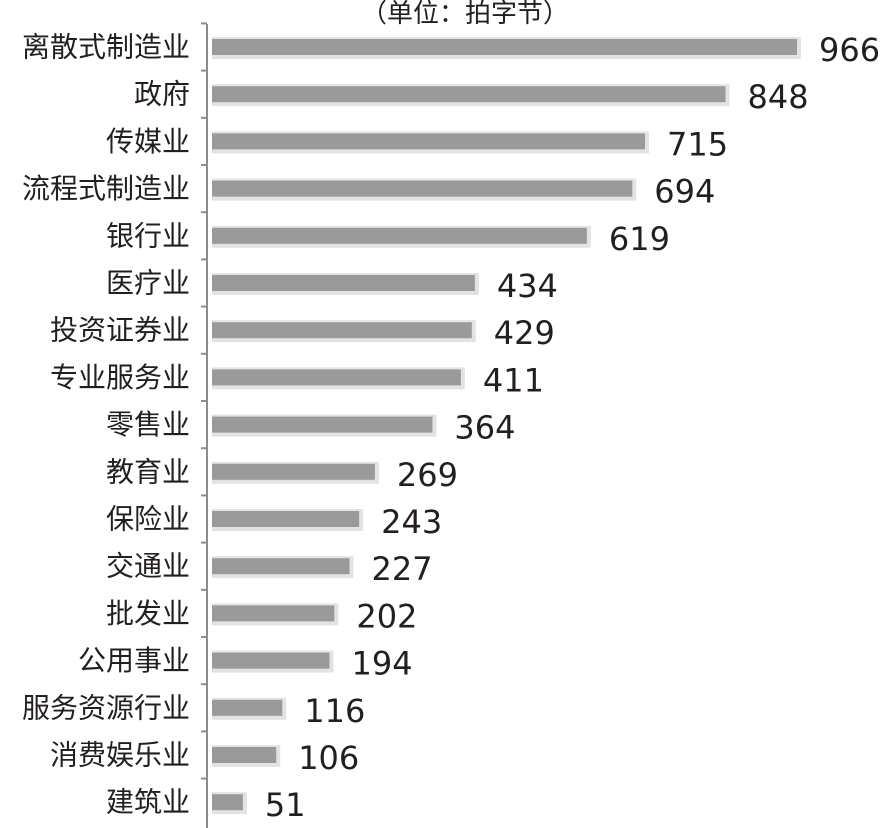  What do you see at coordinates (684, 192) in the screenshot?
I see `value-label: 694` at bounding box center [684, 192].